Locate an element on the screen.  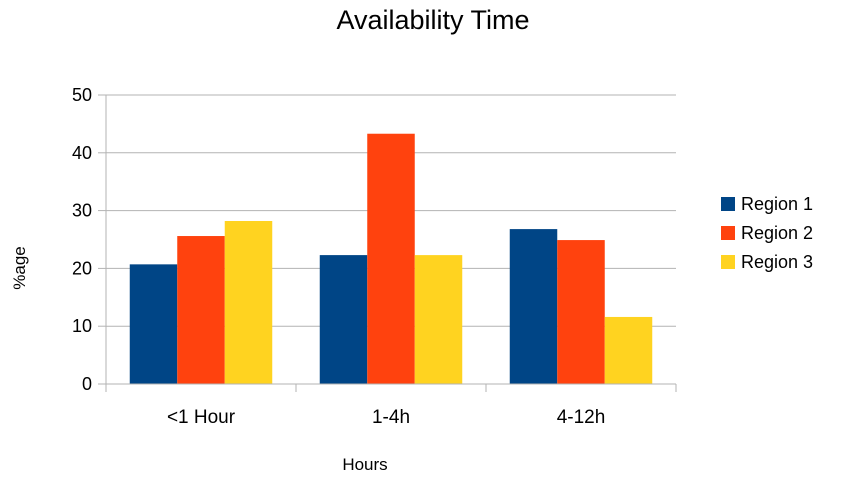
y-tick-label: 40 is located at coordinates (82, 153).